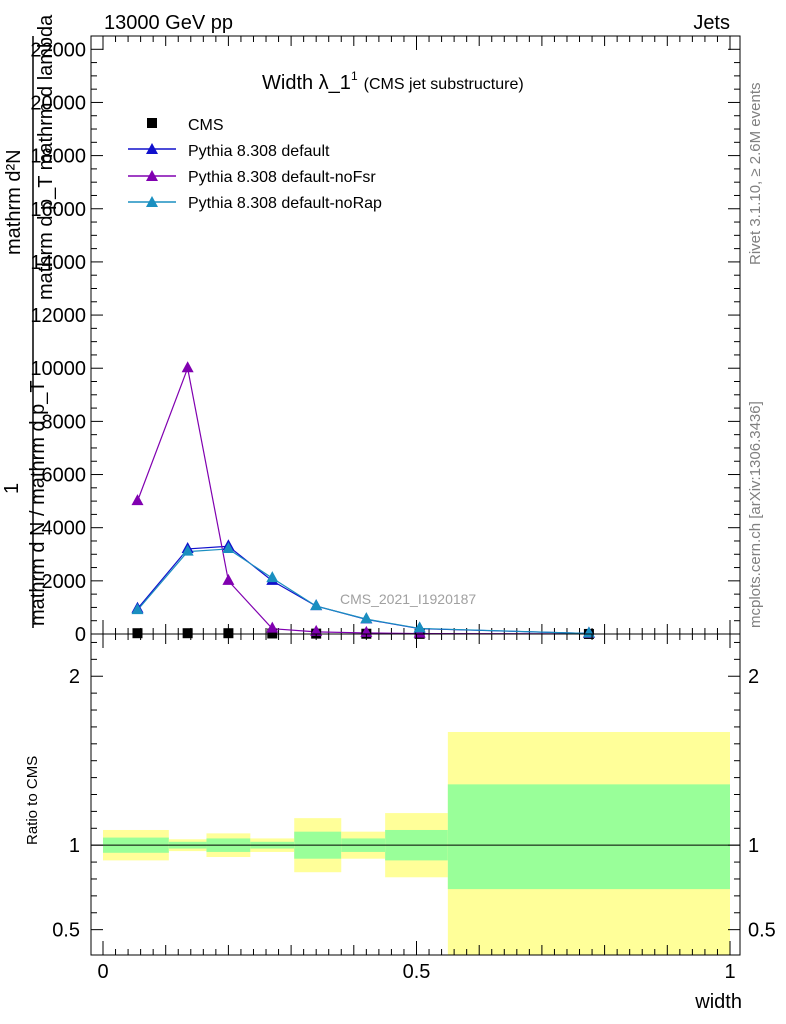 The height and width of the screenshot is (1024, 786). Describe the element at coordinates (285, 203) in the screenshot. I see `legend-label-norap: Pythia 8.308 default-noRap` at that location.